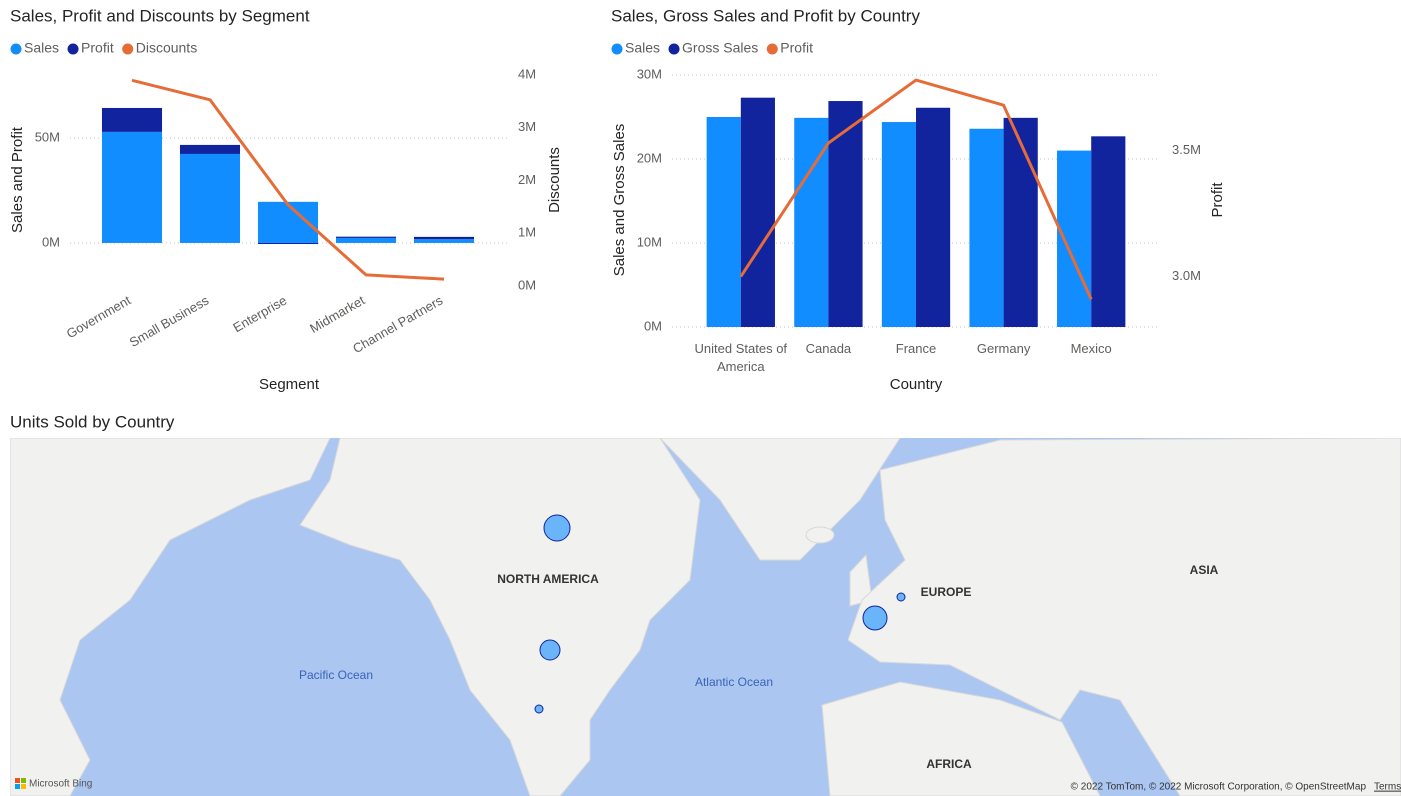 The image size is (1401, 796). I want to click on x-tick-label-box: Germany, so click(1003, 348).